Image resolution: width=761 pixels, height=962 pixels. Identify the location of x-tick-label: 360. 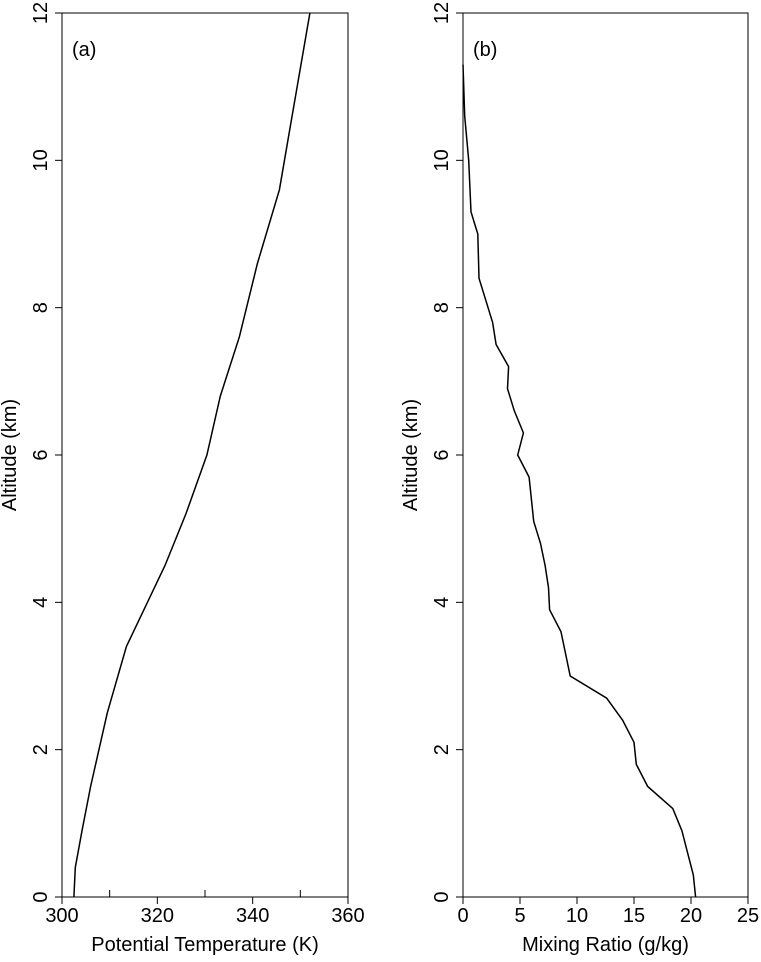
(347, 916).